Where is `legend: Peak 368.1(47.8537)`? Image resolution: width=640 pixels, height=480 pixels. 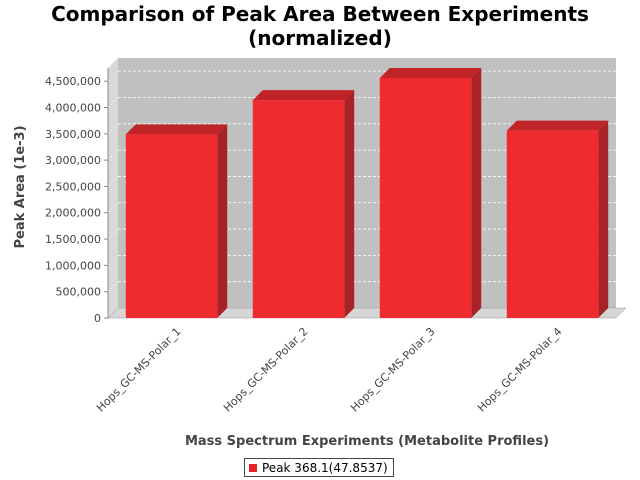
legend: Peak 368.1(47.8537) is located at coordinates (319, 467).